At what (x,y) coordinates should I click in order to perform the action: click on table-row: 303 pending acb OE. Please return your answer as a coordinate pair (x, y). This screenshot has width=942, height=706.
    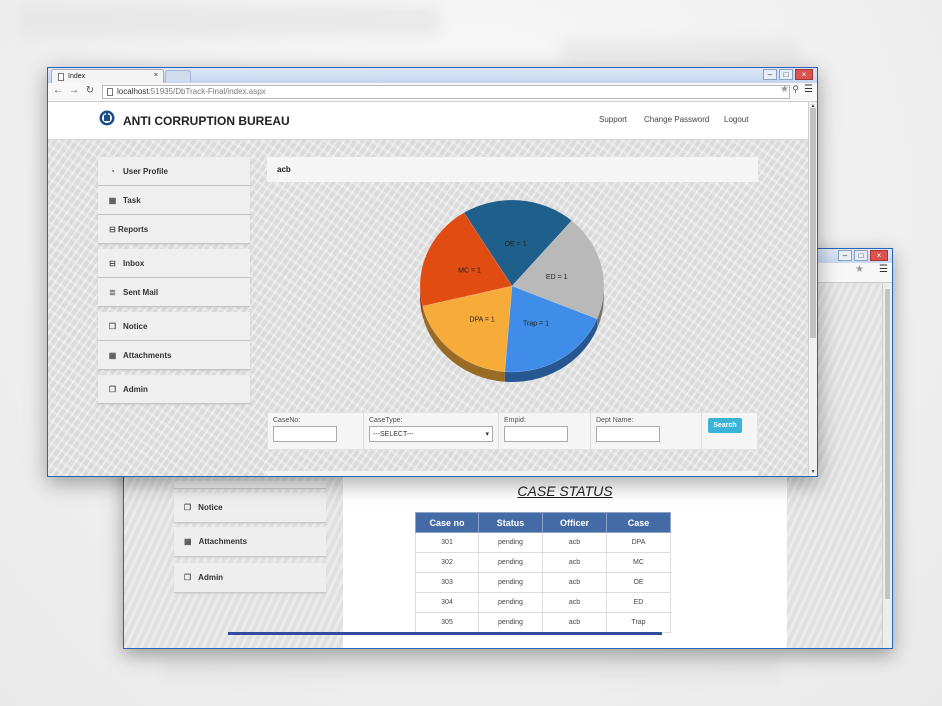
    Looking at the image, I should click on (543, 582).